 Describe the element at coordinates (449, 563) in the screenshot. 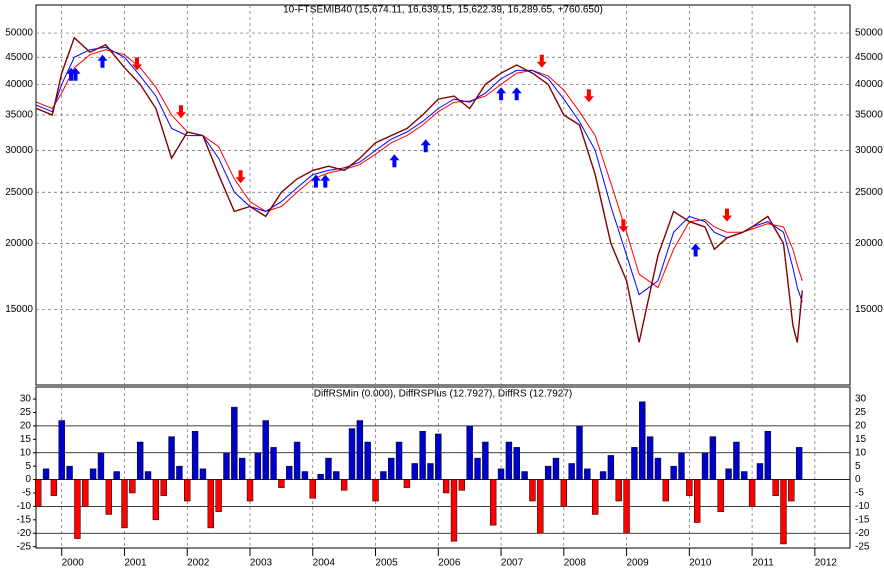

I see `x-tick-label: 2006` at that location.